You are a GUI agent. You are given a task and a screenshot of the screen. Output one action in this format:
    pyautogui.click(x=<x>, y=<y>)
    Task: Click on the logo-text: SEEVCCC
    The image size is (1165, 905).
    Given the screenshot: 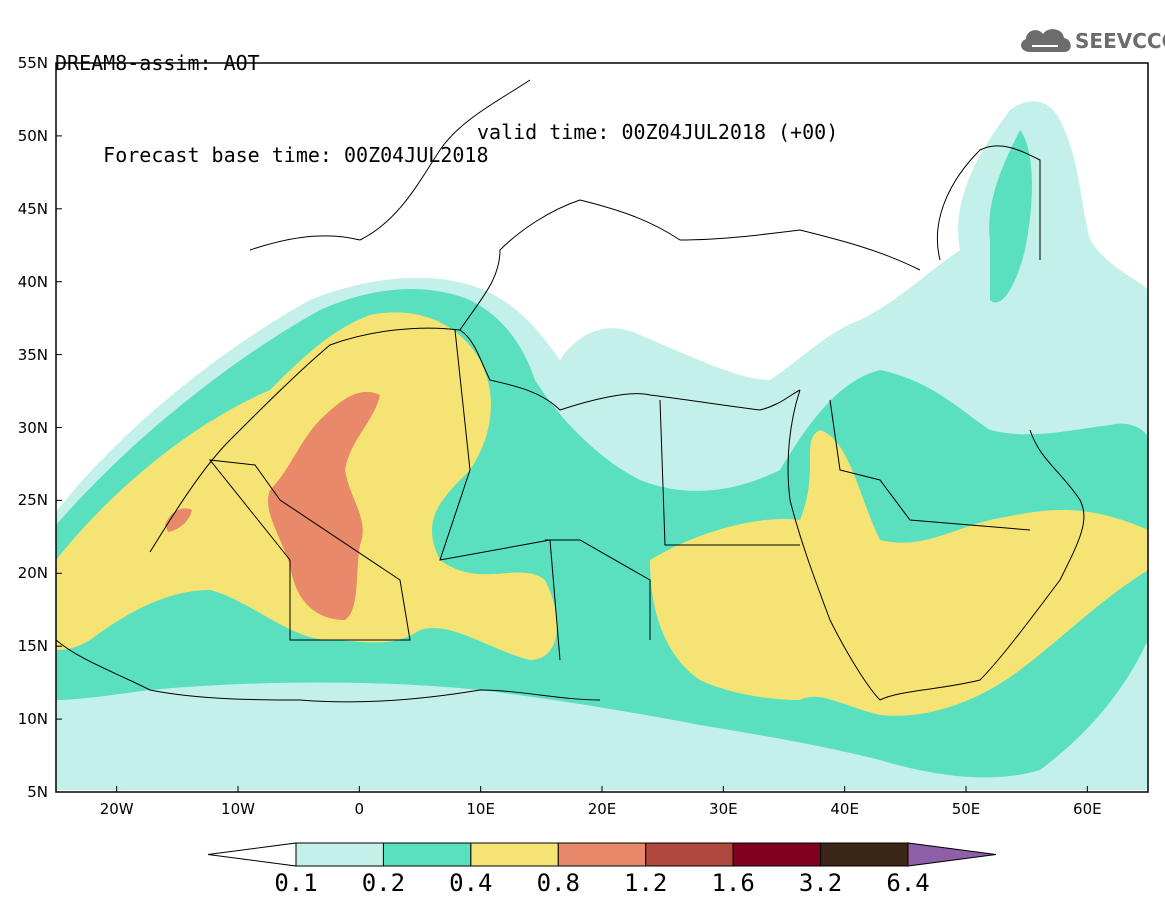 What is the action you would take?
    pyautogui.click(x=1120, y=41)
    